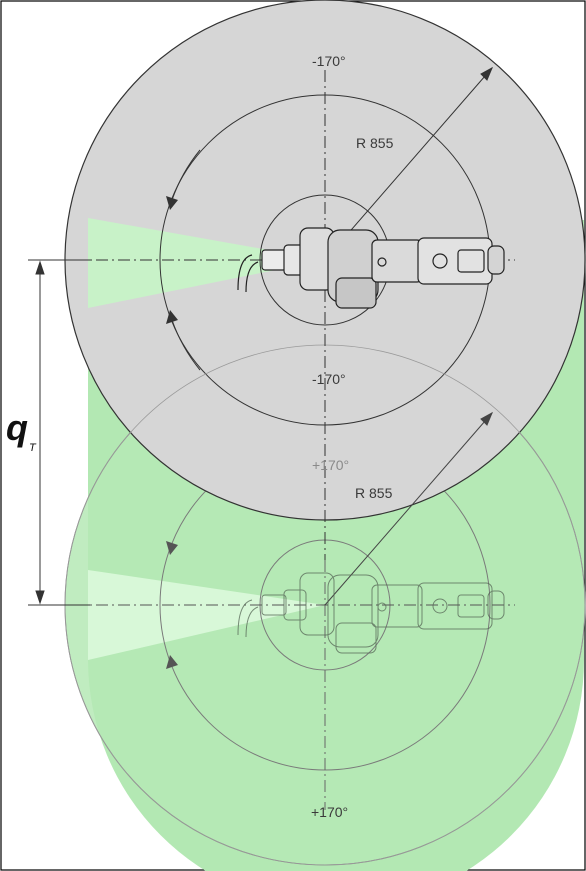 The height and width of the screenshot is (871, 586). Describe the element at coordinates (206, 615) in the screenshot. I see `bottom-dead-zone` at that location.